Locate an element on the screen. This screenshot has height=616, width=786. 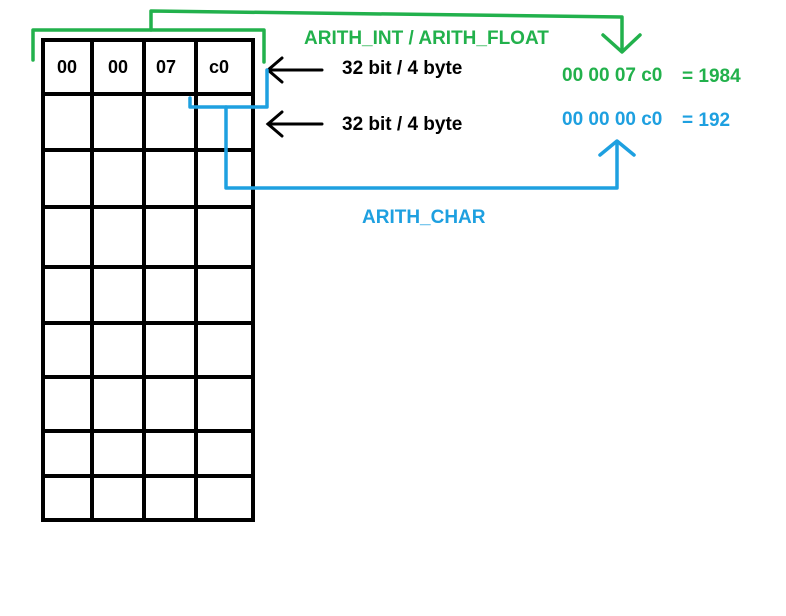
memory-cell-byte: c0 is located at coordinates (219, 67).